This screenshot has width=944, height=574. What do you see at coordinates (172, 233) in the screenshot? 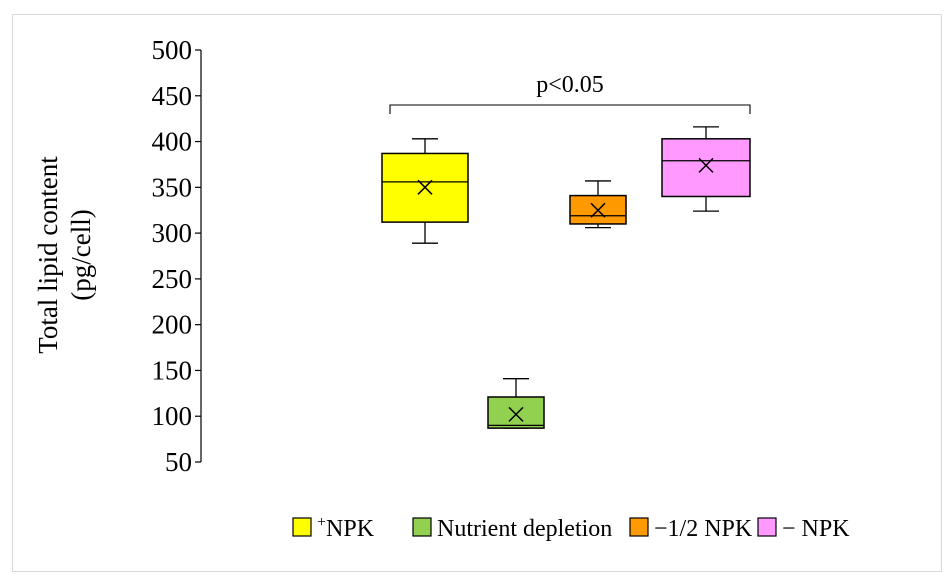
I see `y-tick-label: 300` at bounding box center [172, 233].